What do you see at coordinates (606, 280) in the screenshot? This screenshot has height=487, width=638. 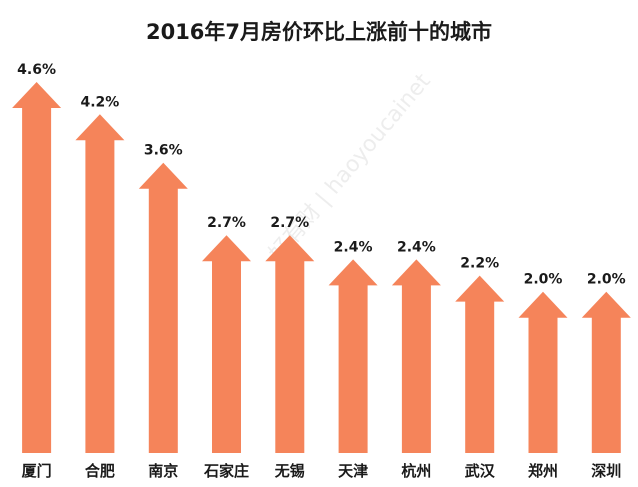 I see `data-label-9: 2.0%` at bounding box center [606, 280].